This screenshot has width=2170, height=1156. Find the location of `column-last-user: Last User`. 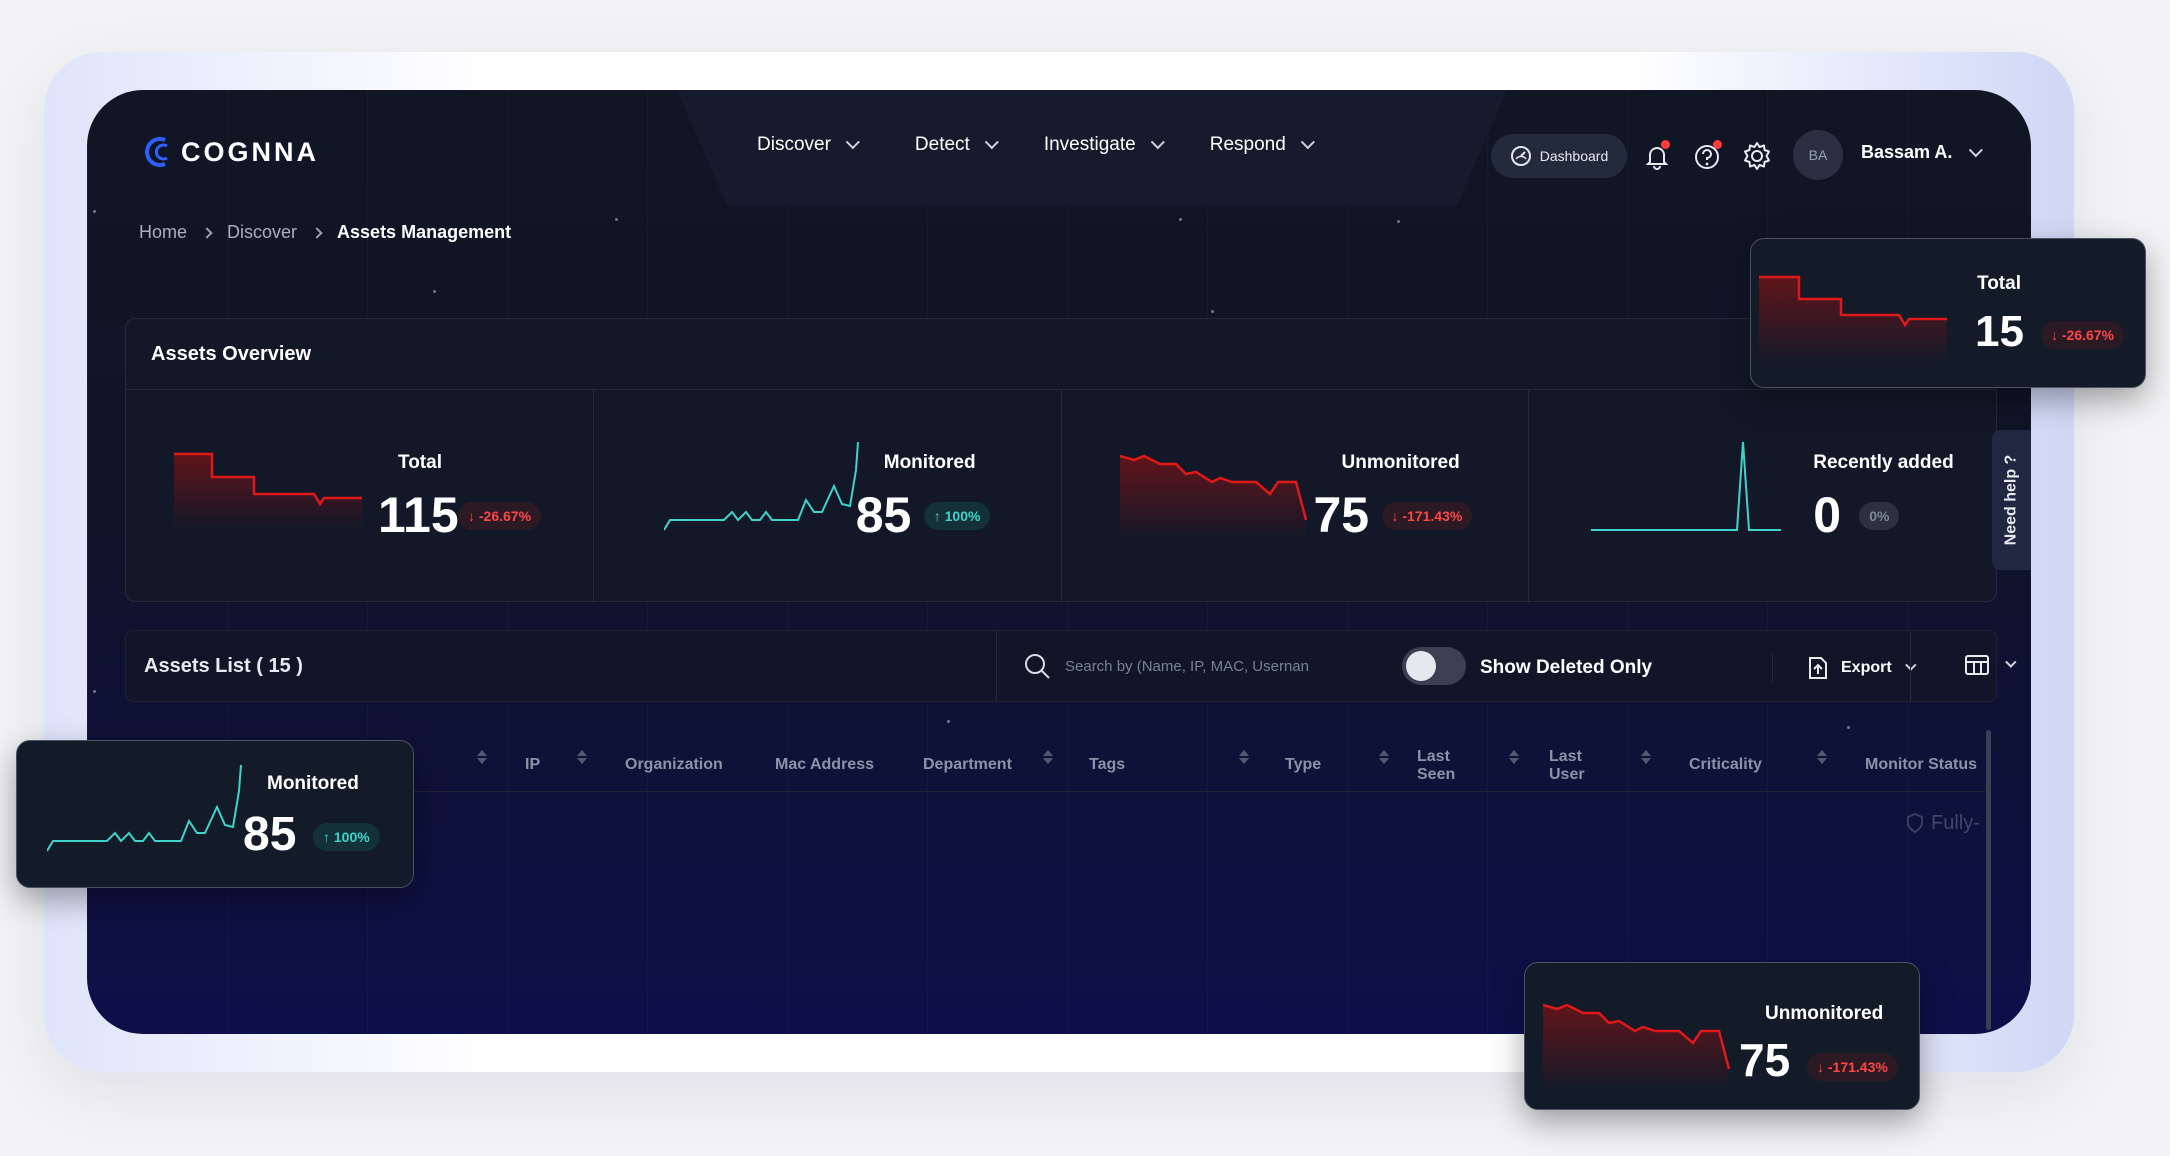

column-last-user: Last User is located at coordinates (1567, 765).